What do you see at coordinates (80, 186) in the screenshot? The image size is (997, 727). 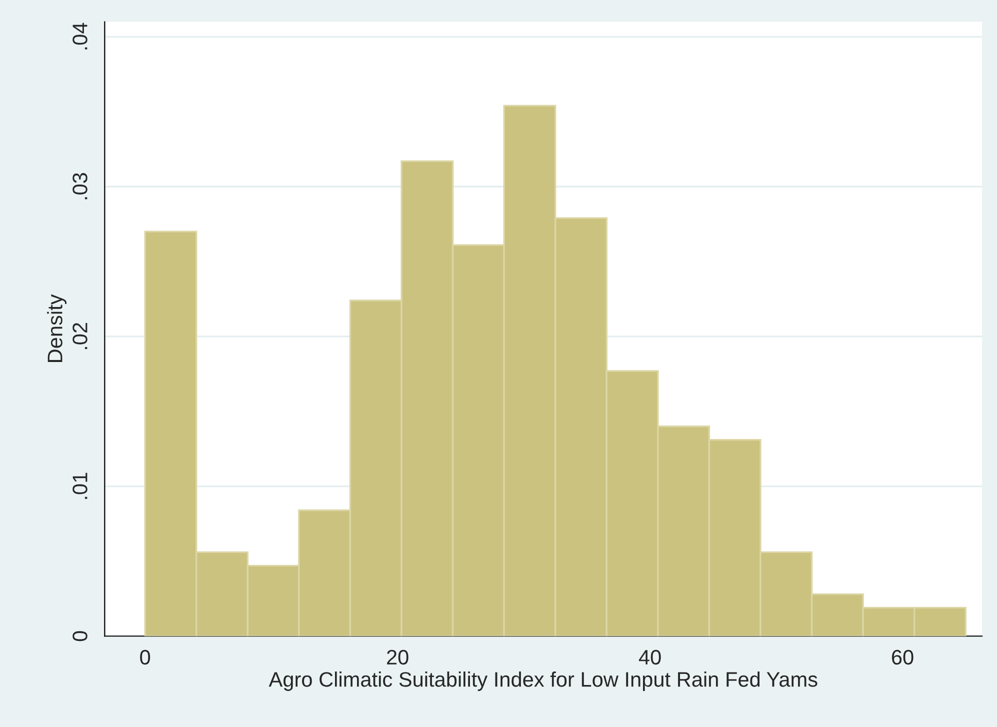 I see `y-tick-label: .03` at bounding box center [80, 186].